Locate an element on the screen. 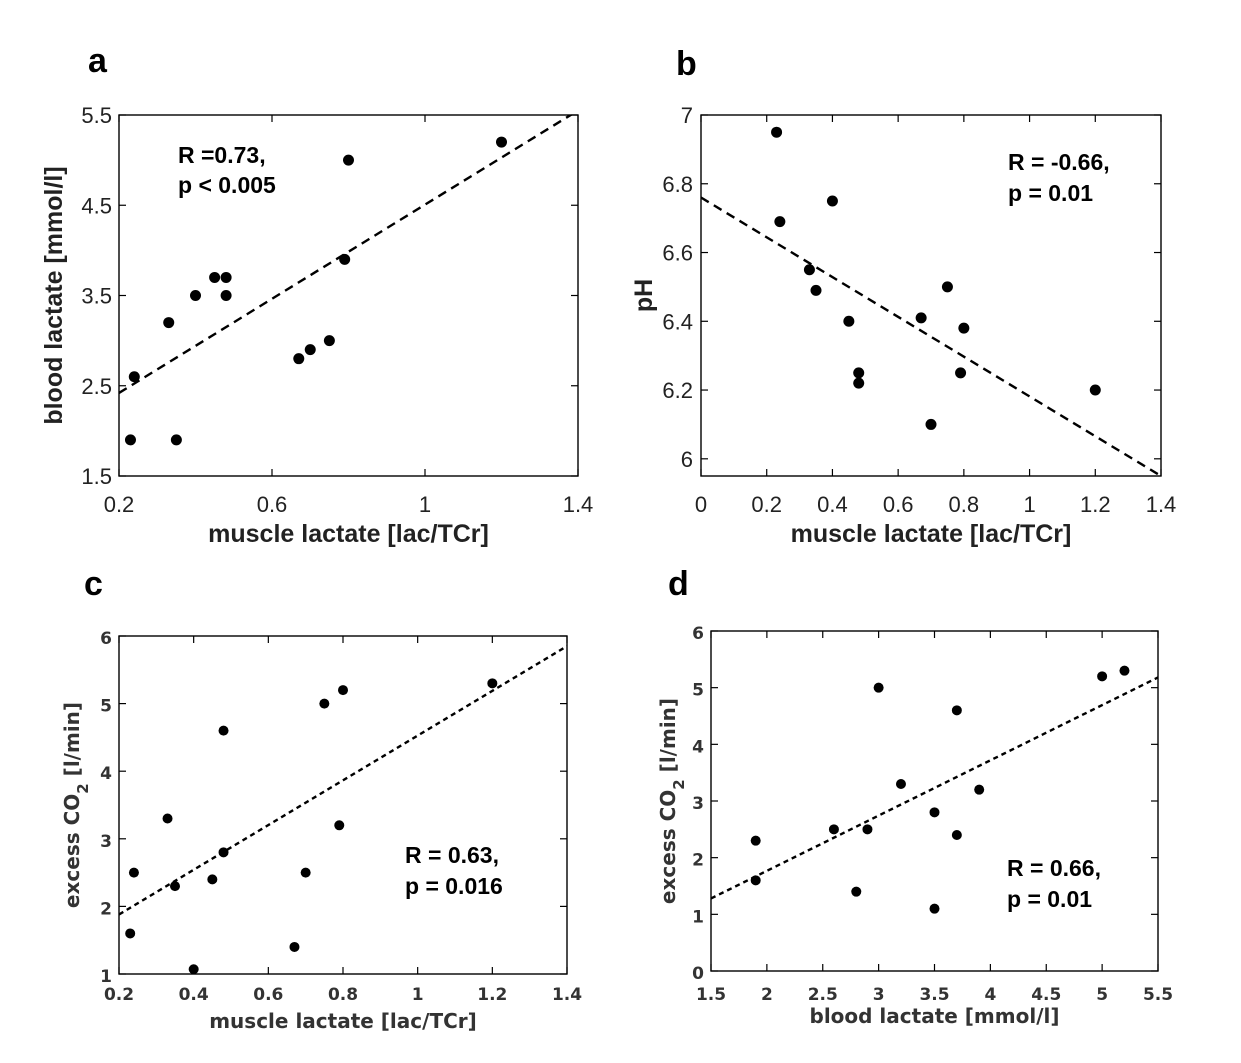 This screenshot has width=1241, height=1063. y-tick-label: 6.6 is located at coordinates (677, 253).